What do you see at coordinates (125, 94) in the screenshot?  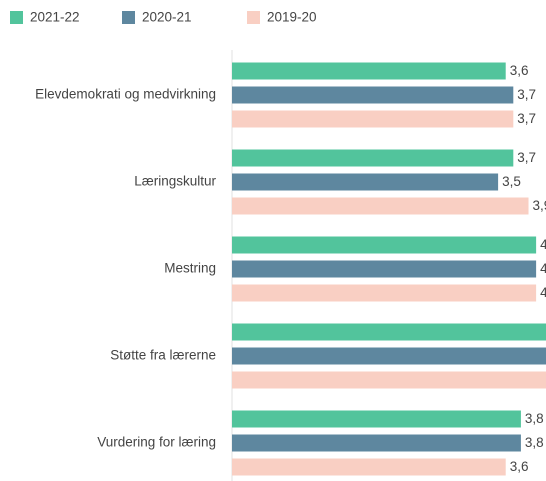 I see `category-label: Elevdemokrati og medvirkning` at bounding box center [125, 94].